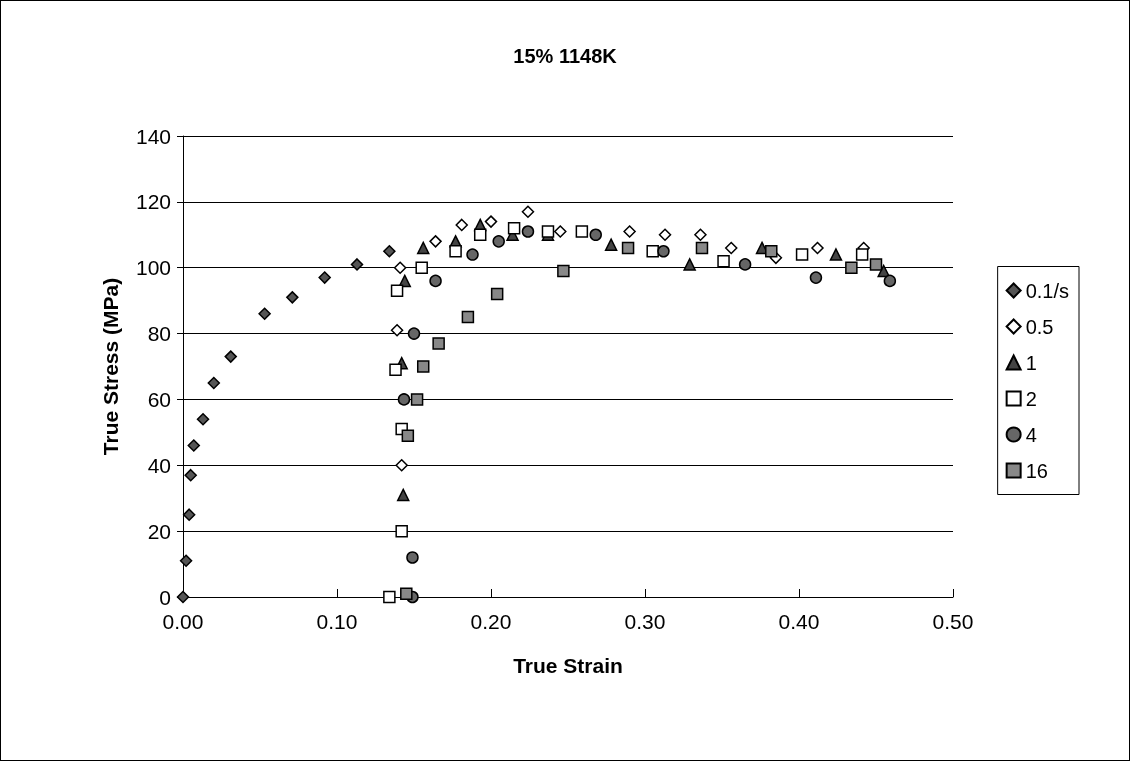 This screenshot has width=1130, height=761. What do you see at coordinates (110, 366) in the screenshot?
I see `y-axis-title: True Stress (MPa)` at bounding box center [110, 366].